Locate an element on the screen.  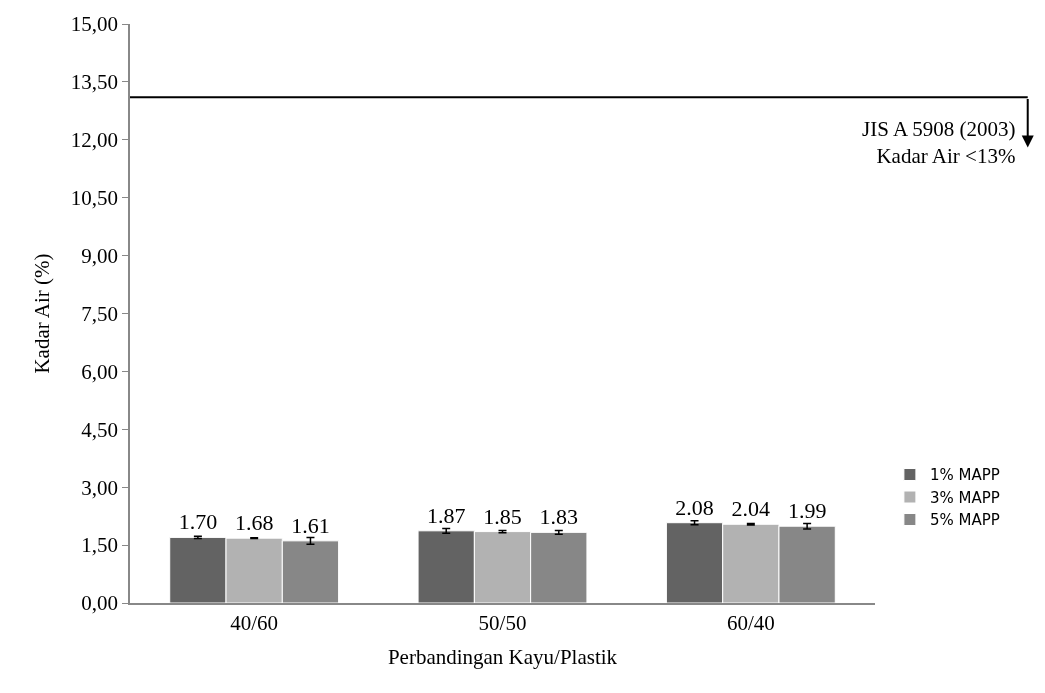
x-tick-label: 40/60 is located at coordinates (254, 622).